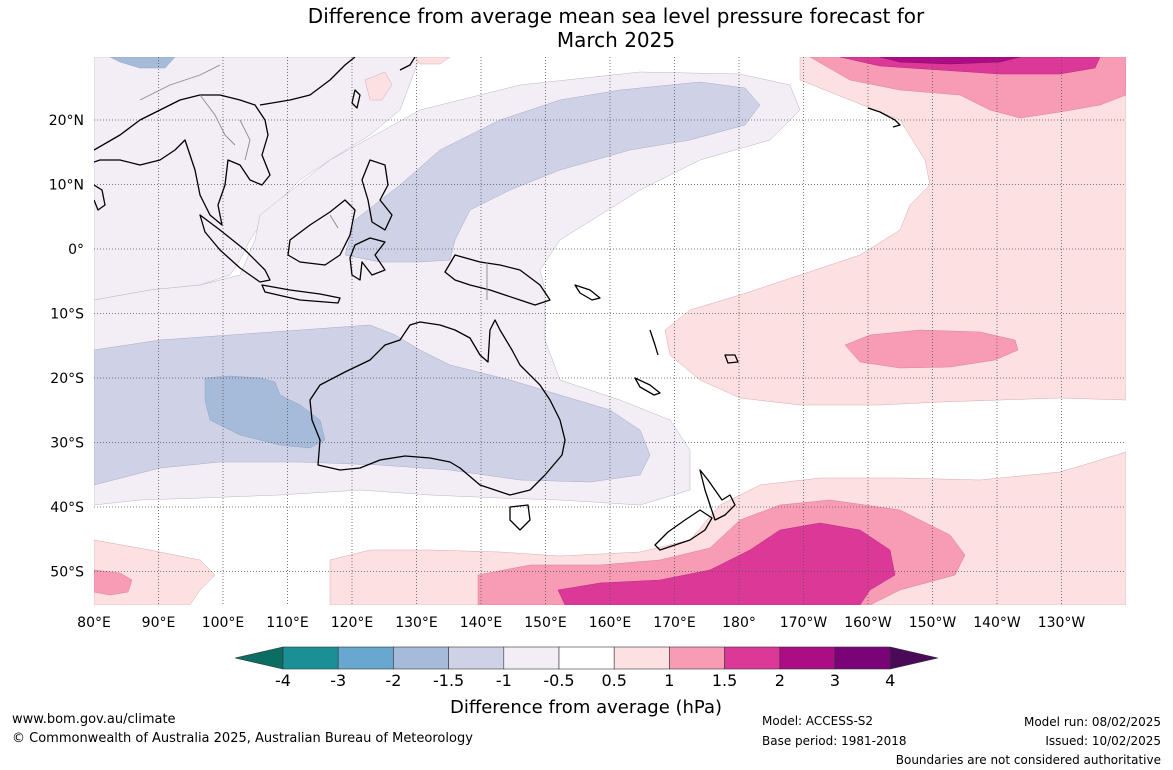 The width and height of the screenshot is (1173, 770). What do you see at coordinates (780, 680) in the screenshot?
I see `colorbar-tick-label: 2` at bounding box center [780, 680].